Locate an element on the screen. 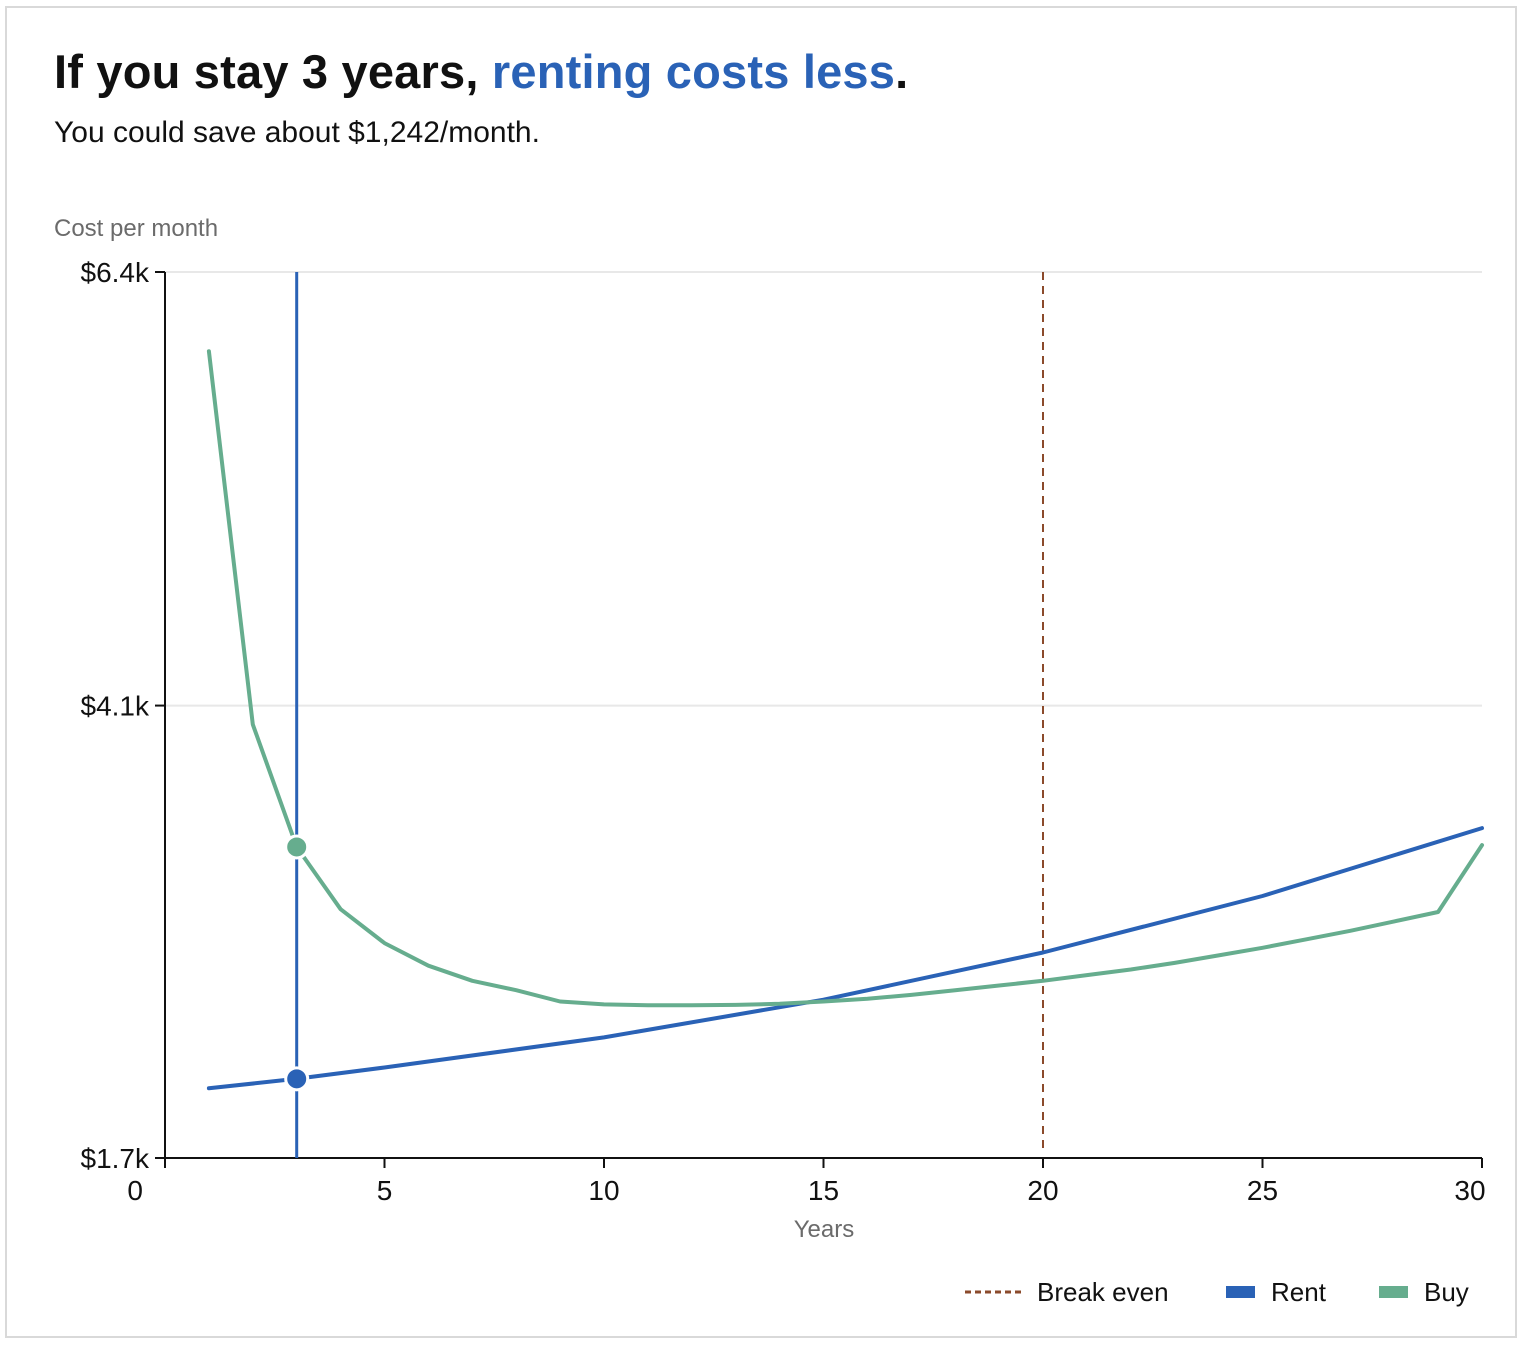 The width and height of the screenshot is (1524, 1346). legend-swatch-buy is located at coordinates (1393, 1292).